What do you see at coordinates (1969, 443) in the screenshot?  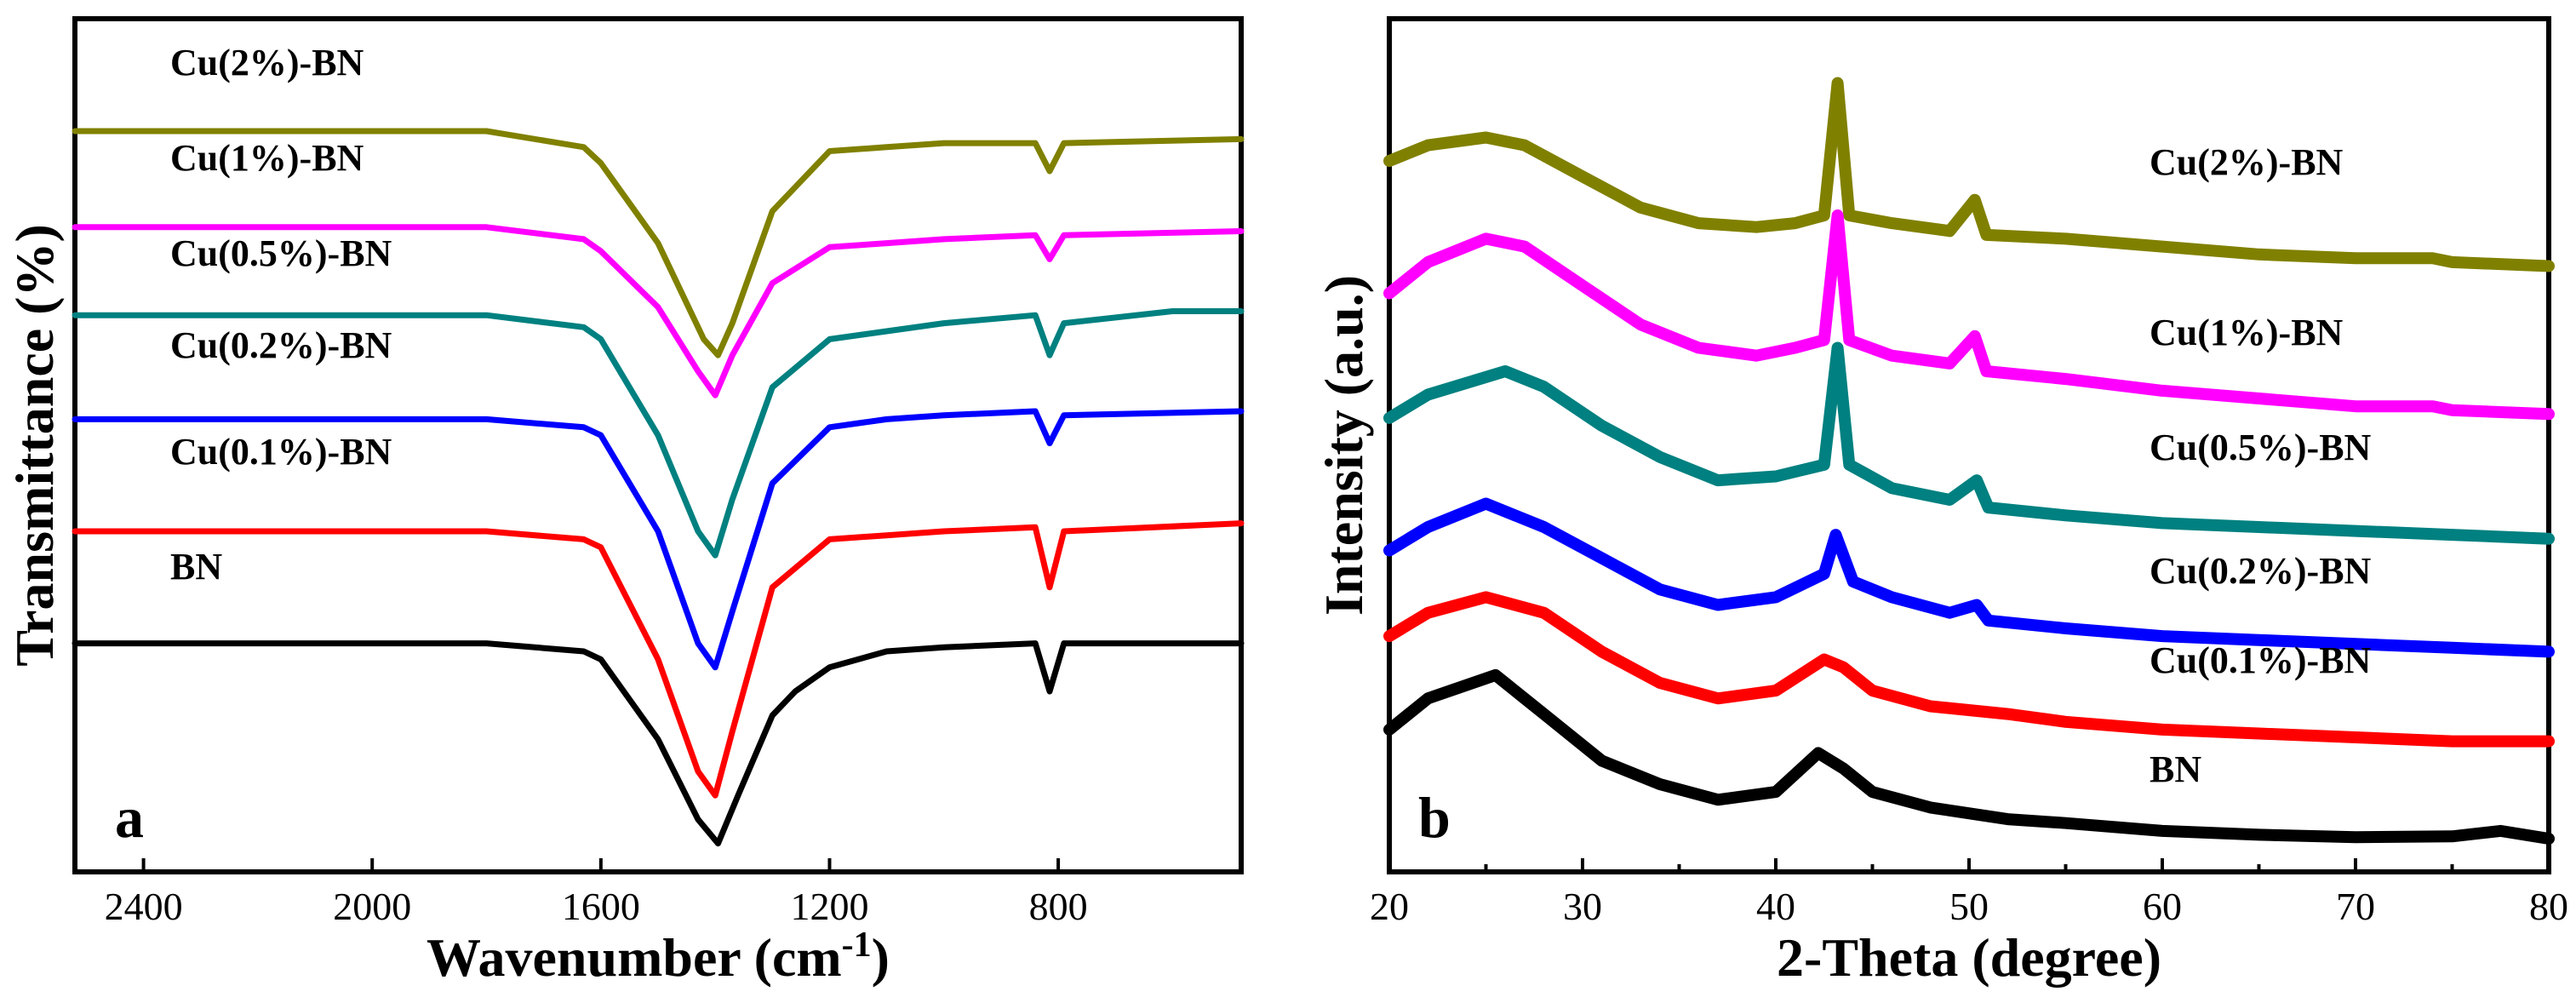 I see `panel-b-series-cu-0-5-bn` at bounding box center [1969, 443].